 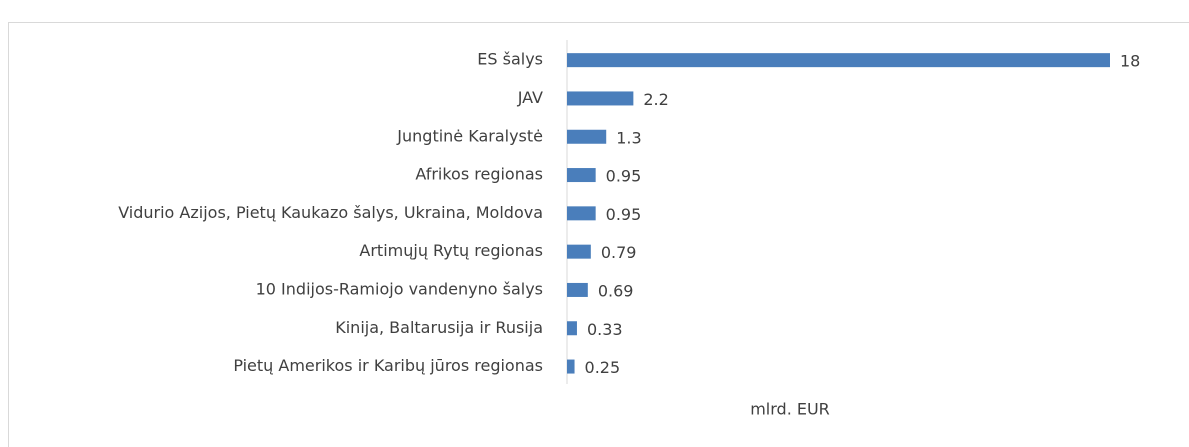 I want to click on y-tick-label: Artimųjų Rytų regionas, so click(x=451, y=250).